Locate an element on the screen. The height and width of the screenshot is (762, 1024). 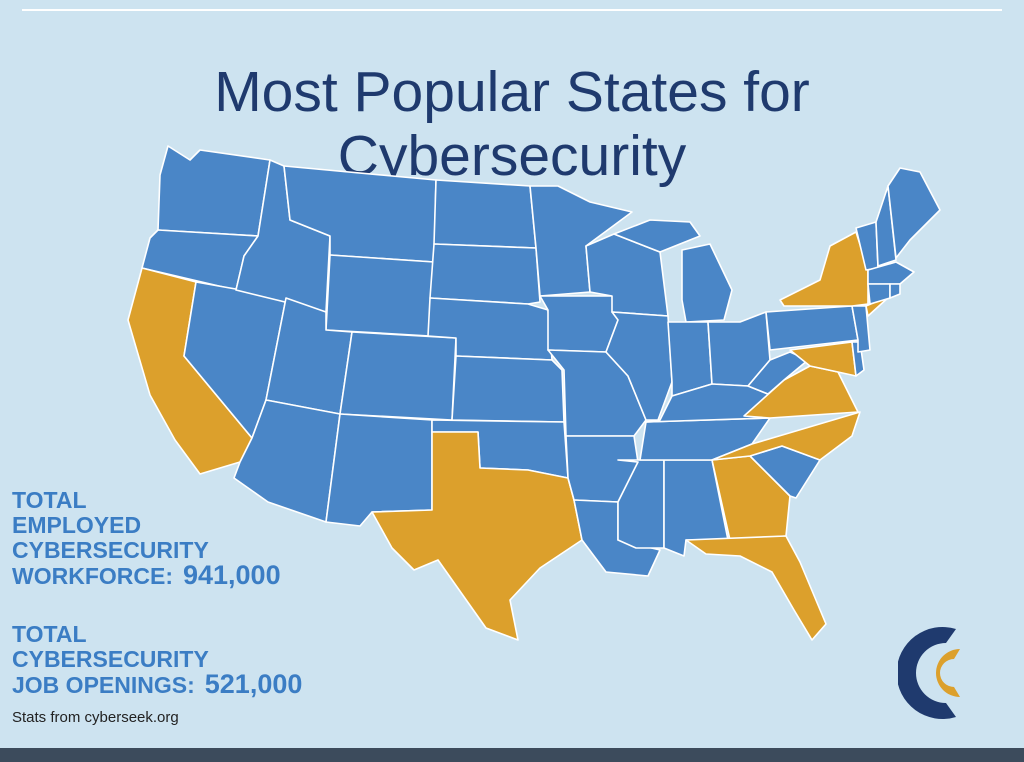
state-new-jersey is located at coordinates (861, 329).